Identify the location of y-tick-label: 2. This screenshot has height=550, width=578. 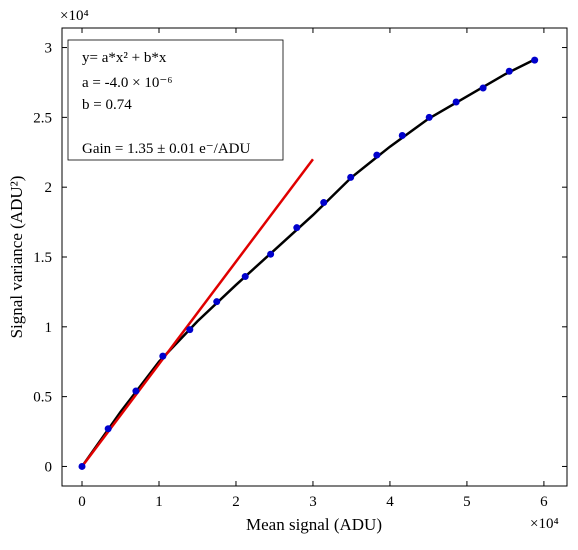
(49, 188).